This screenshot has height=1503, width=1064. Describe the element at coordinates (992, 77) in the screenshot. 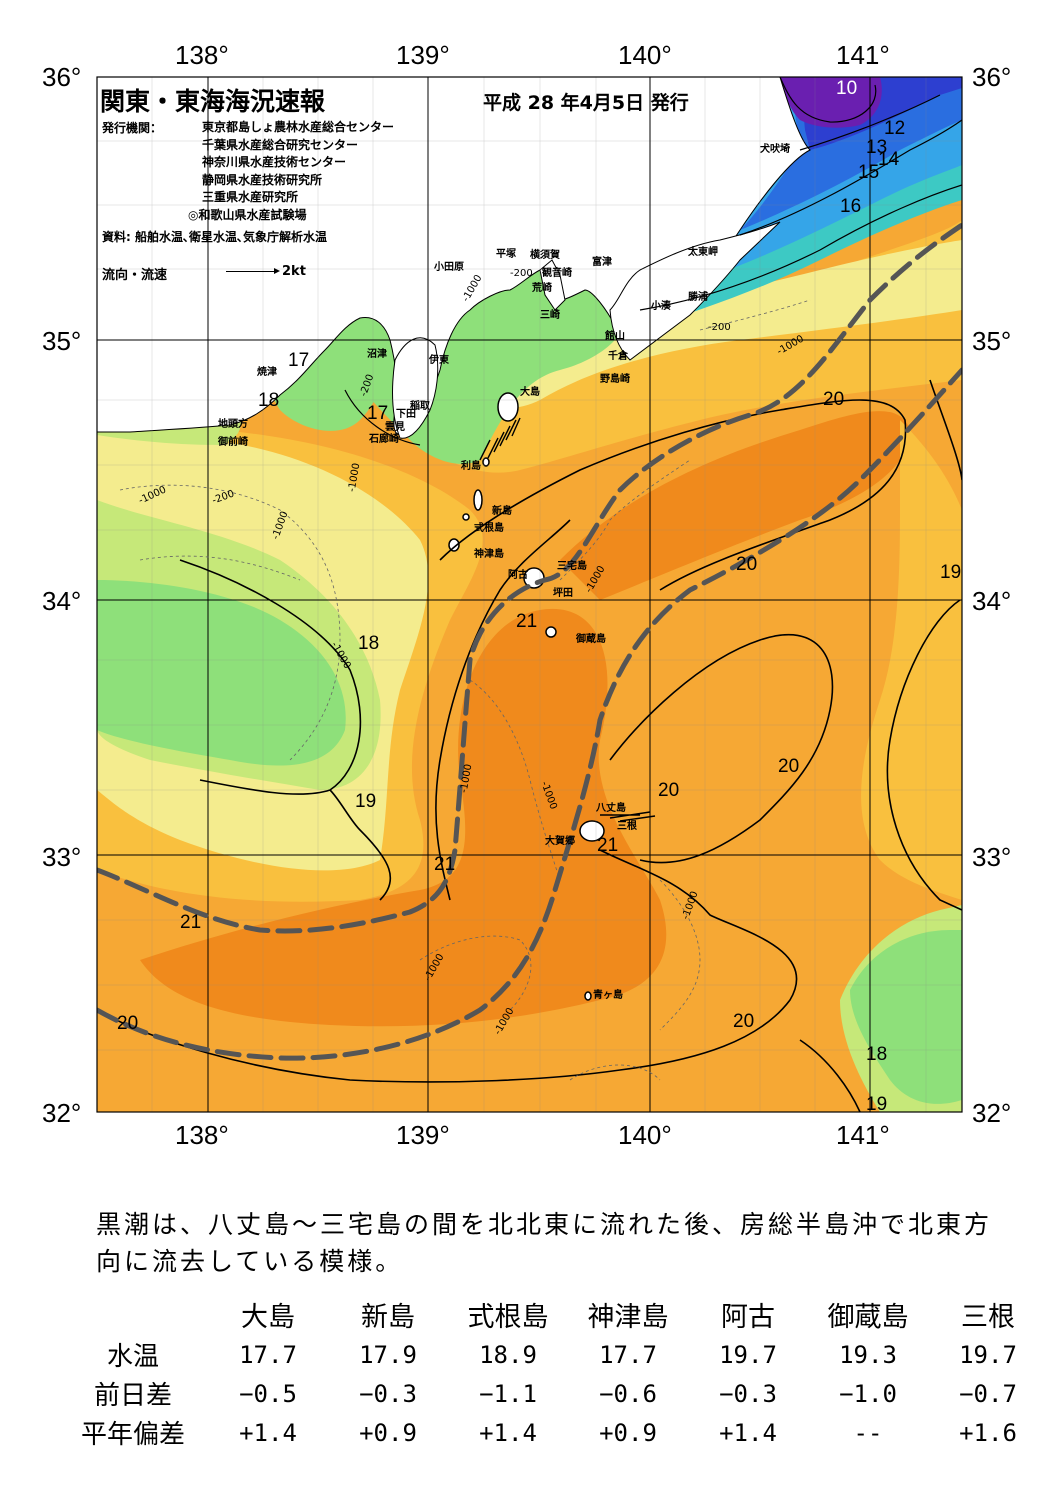

I see `lat-label-right-36: 36°` at that location.